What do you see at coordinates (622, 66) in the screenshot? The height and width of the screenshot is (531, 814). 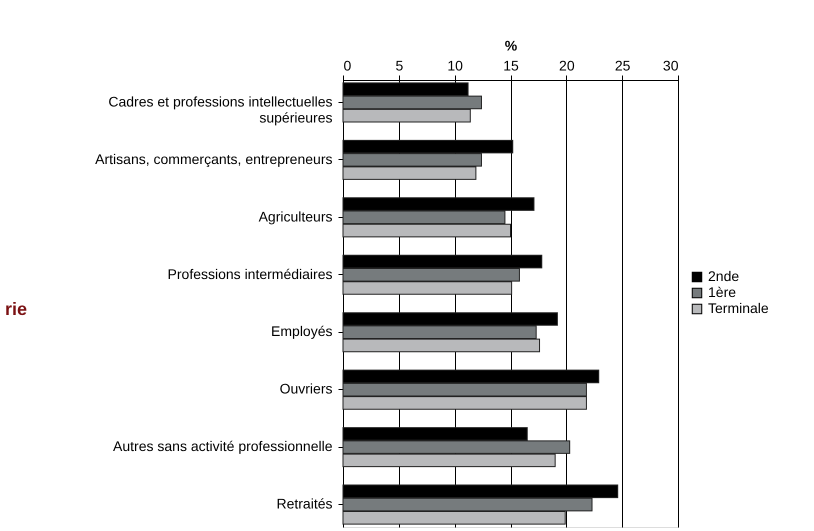 I see `x-tick-label: 25` at bounding box center [622, 66].